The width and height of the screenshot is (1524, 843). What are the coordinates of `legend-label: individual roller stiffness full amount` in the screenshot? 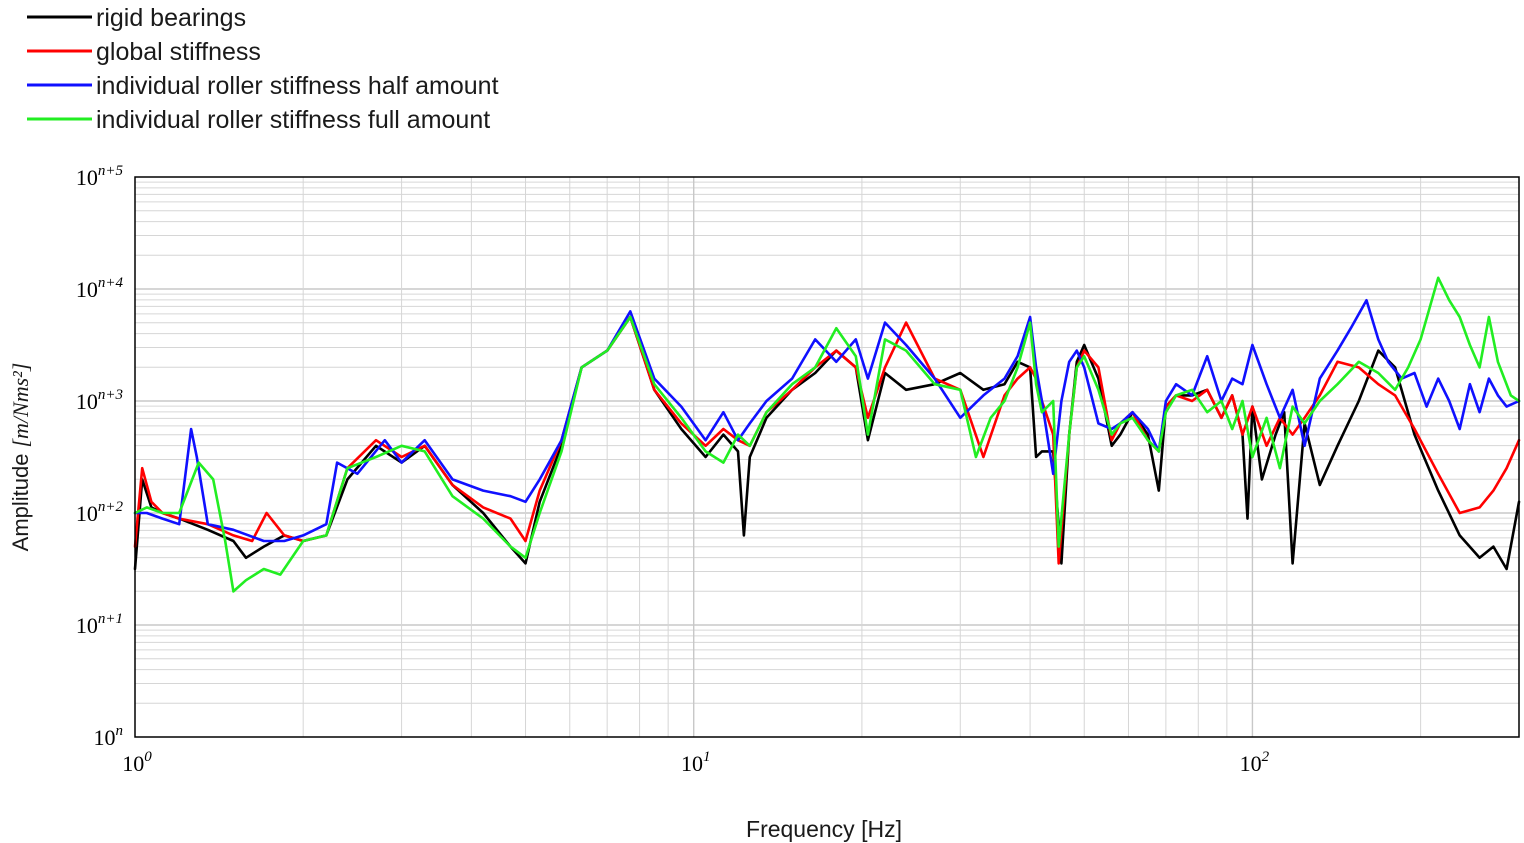 It's located at (293, 120).